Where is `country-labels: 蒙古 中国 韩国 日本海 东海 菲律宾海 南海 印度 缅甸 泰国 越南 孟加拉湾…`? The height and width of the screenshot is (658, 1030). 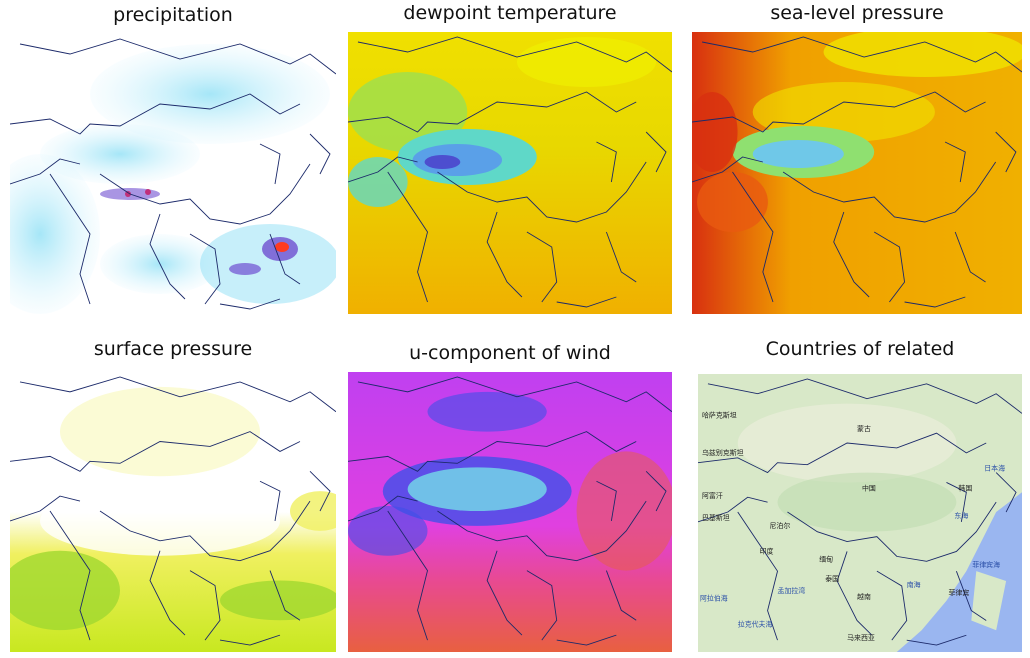 country-labels: 蒙古 中国 韩国 日本海 东海 菲律宾海 南海 印度 缅甸 泰国 越南 孟加拉湾… is located at coordinates (852, 526).